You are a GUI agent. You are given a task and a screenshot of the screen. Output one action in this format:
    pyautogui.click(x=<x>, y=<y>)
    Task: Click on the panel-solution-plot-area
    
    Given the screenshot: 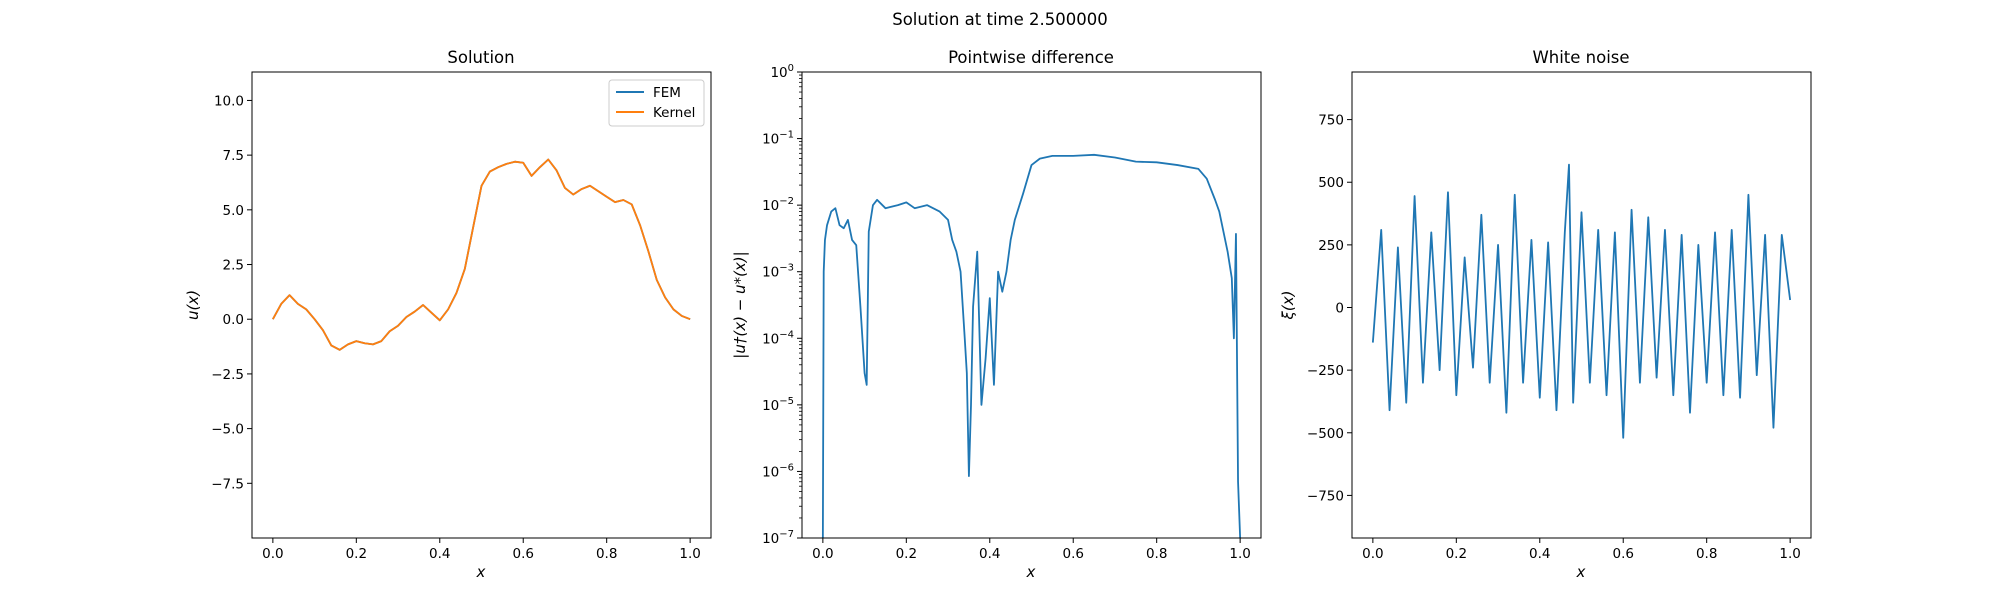 What is the action you would take?
    pyautogui.click(x=481, y=254)
    